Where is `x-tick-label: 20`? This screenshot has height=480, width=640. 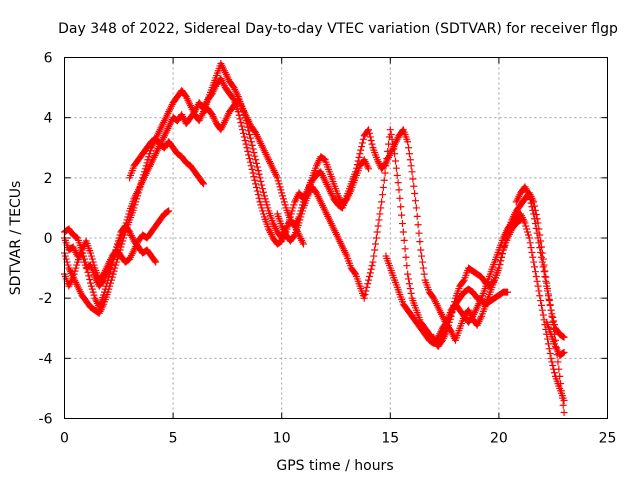 x-tick-label: 20 is located at coordinates (499, 439).